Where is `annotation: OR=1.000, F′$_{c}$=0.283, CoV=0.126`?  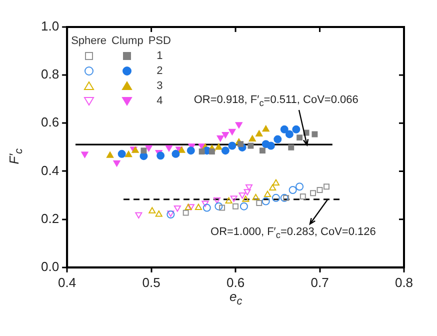 annotation: OR=1.000, F′$_{c}$=0.283, CoV=0.126 is located at coordinates (293, 233).